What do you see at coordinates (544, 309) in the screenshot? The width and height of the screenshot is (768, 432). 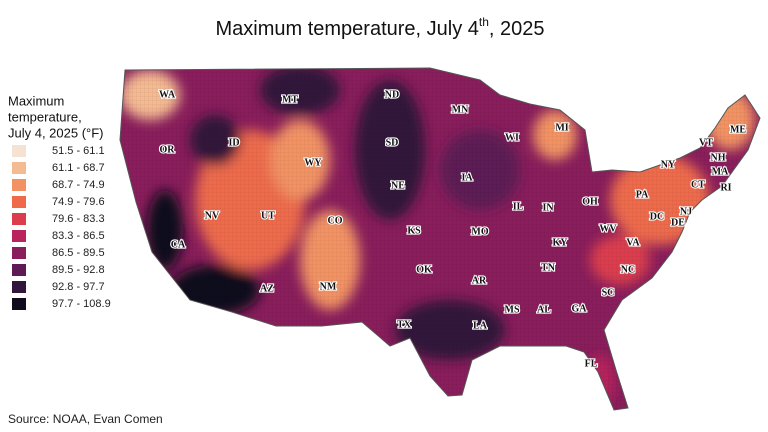 I see `state-label: AL` at bounding box center [544, 309].